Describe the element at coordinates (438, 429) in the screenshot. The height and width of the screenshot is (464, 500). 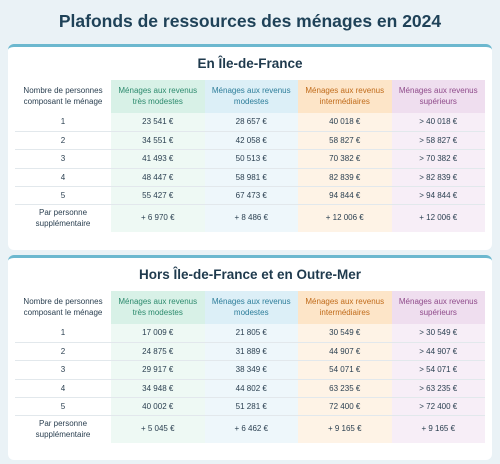
I see `cell-superieurs: + 9 165 €` at that location.